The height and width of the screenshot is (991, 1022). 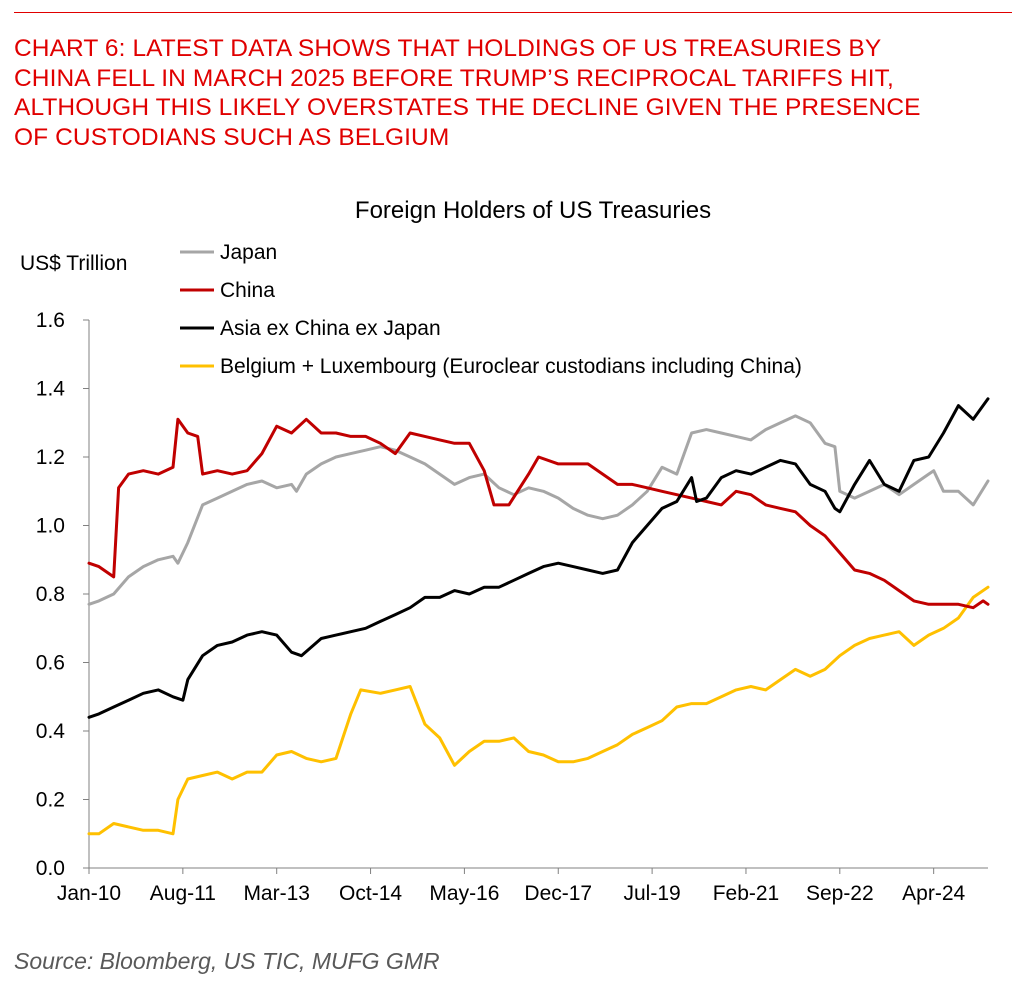 I want to click on y-axis: 0.0 0.2 0.4 0.6 0.8 1.0 1.2 1.4 1.6, so click(x=63, y=594).